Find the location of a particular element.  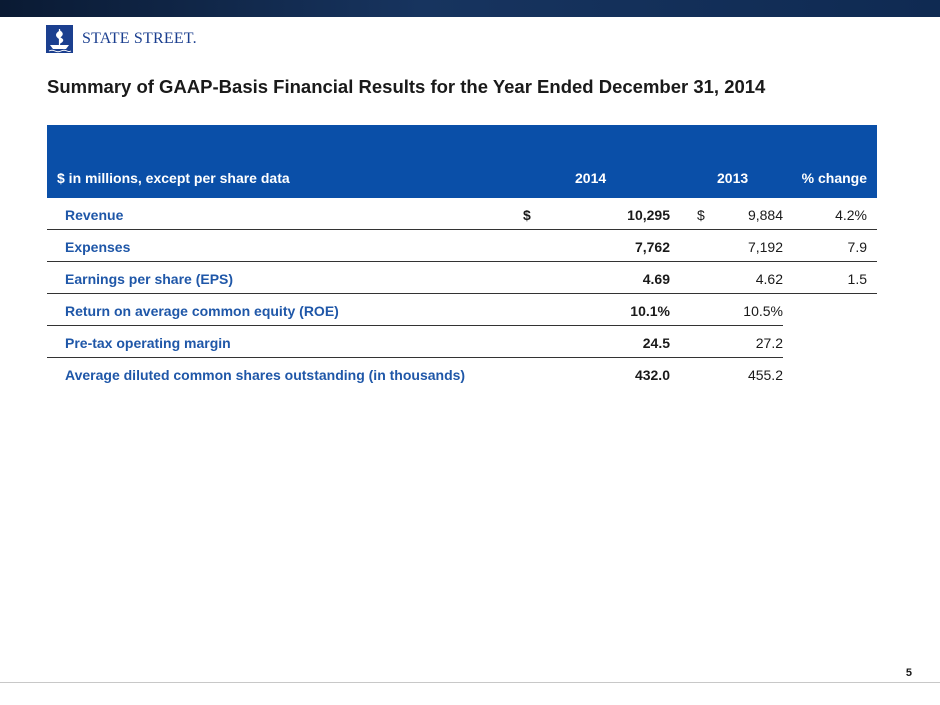

dollar-sign-2013: $ is located at coordinates (701, 215).